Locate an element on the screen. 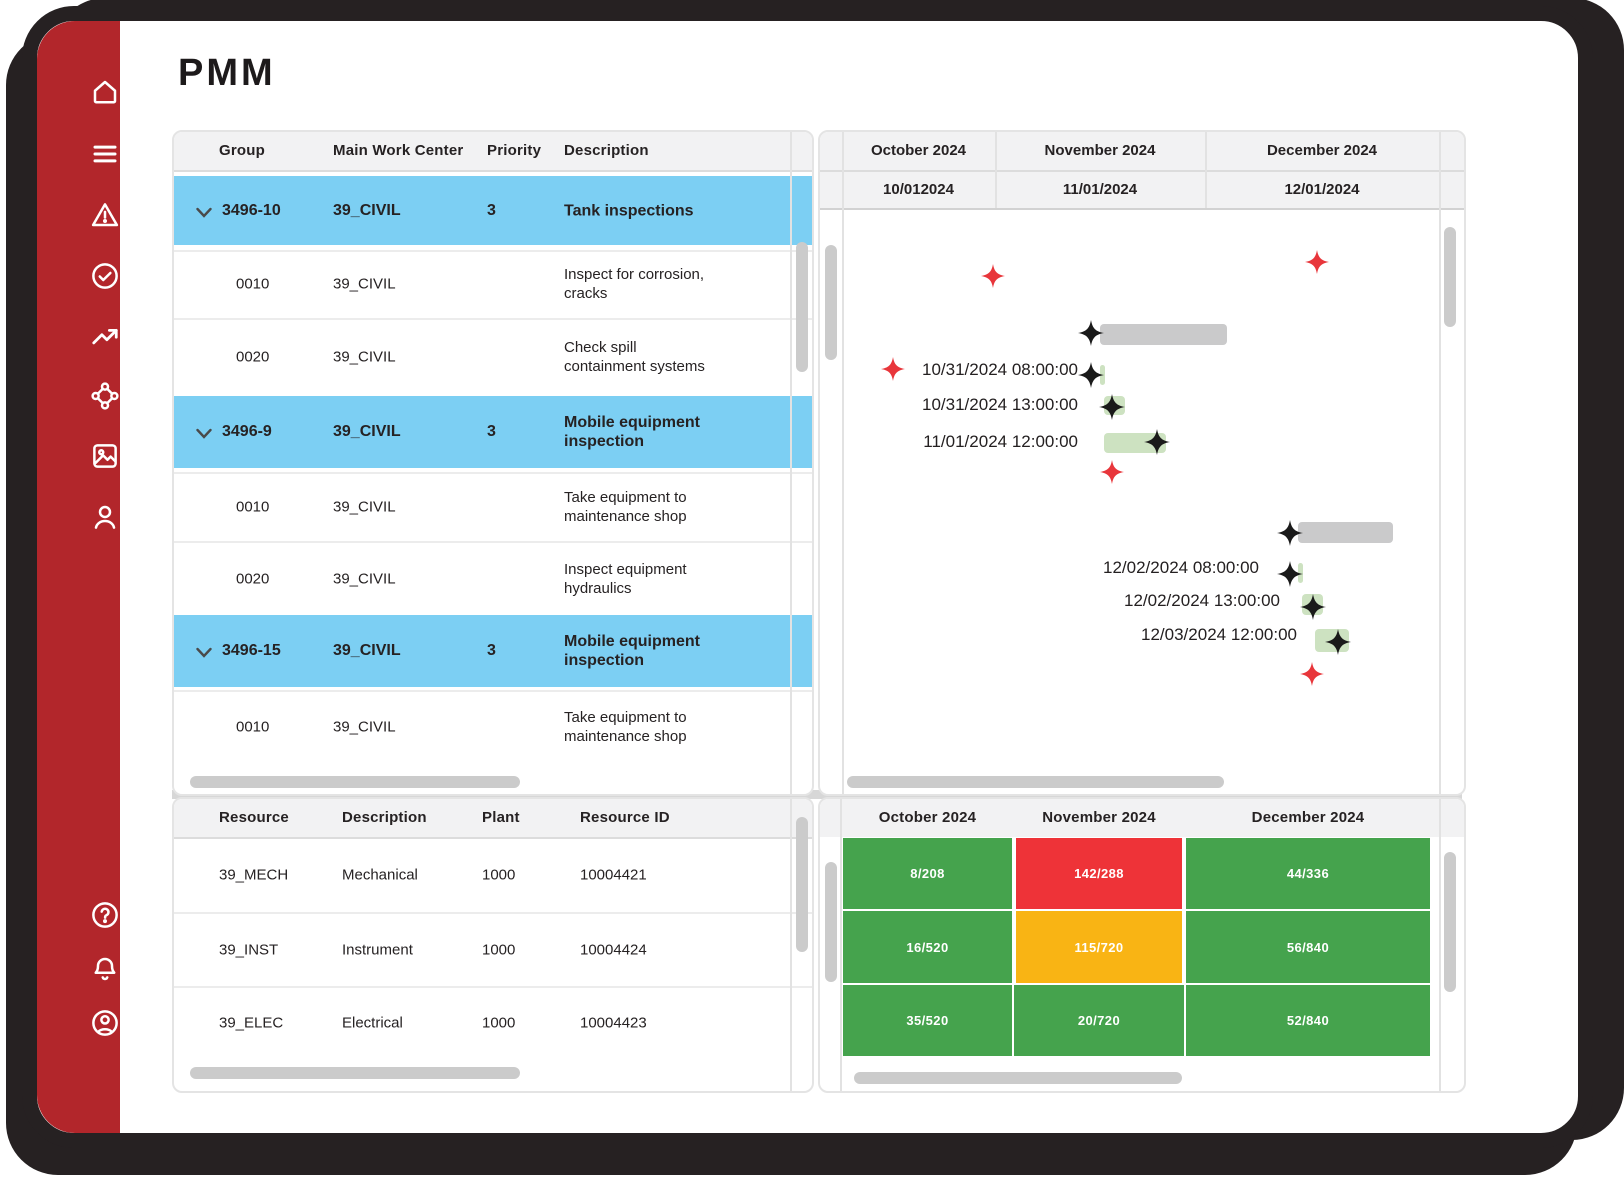  help-circle-icon is located at coordinates (105, 915).